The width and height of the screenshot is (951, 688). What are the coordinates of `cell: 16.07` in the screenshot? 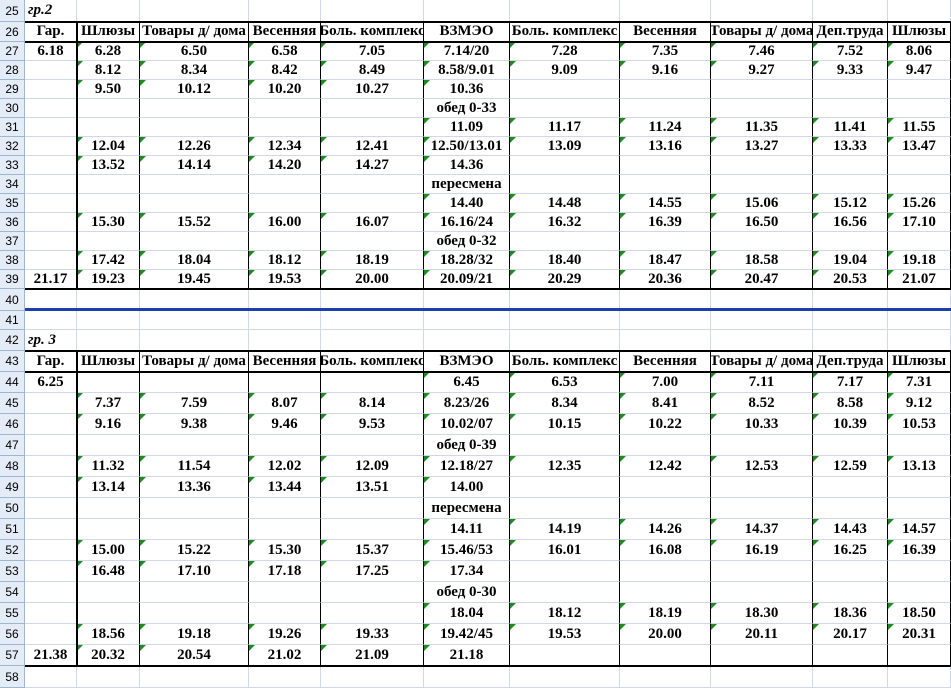 It's located at (372, 222).